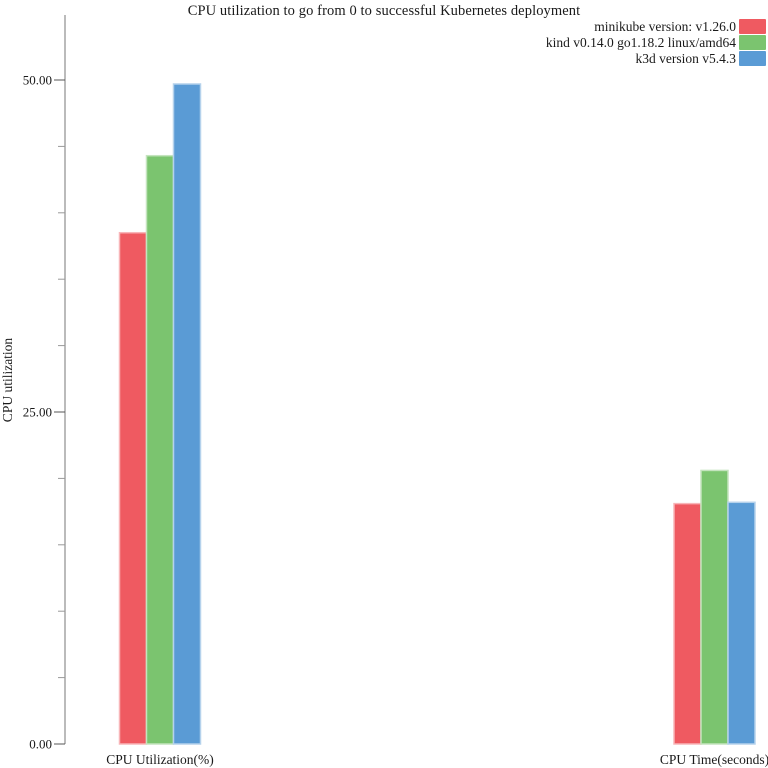 This screenshot has width=768, height=768. I want to click on bar-CPU Time(seconds)-kind v0.14.0 go1.18.2 linux/amd64, so click(714, 607).